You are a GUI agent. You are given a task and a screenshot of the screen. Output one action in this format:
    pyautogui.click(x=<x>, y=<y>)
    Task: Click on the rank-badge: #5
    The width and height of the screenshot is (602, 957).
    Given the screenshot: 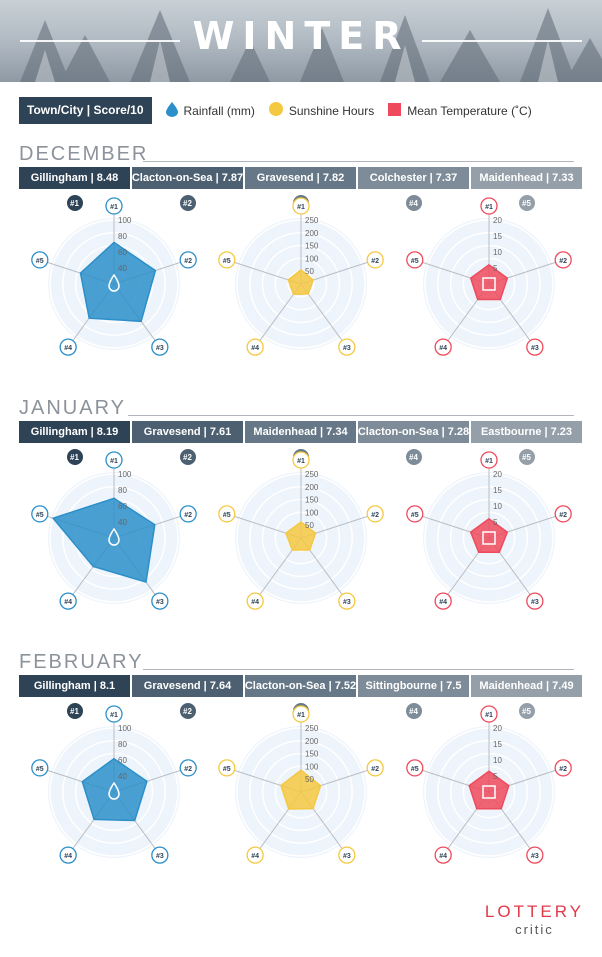 What is the action you would take?
    pyautogui.click(x=526, y=457)
    